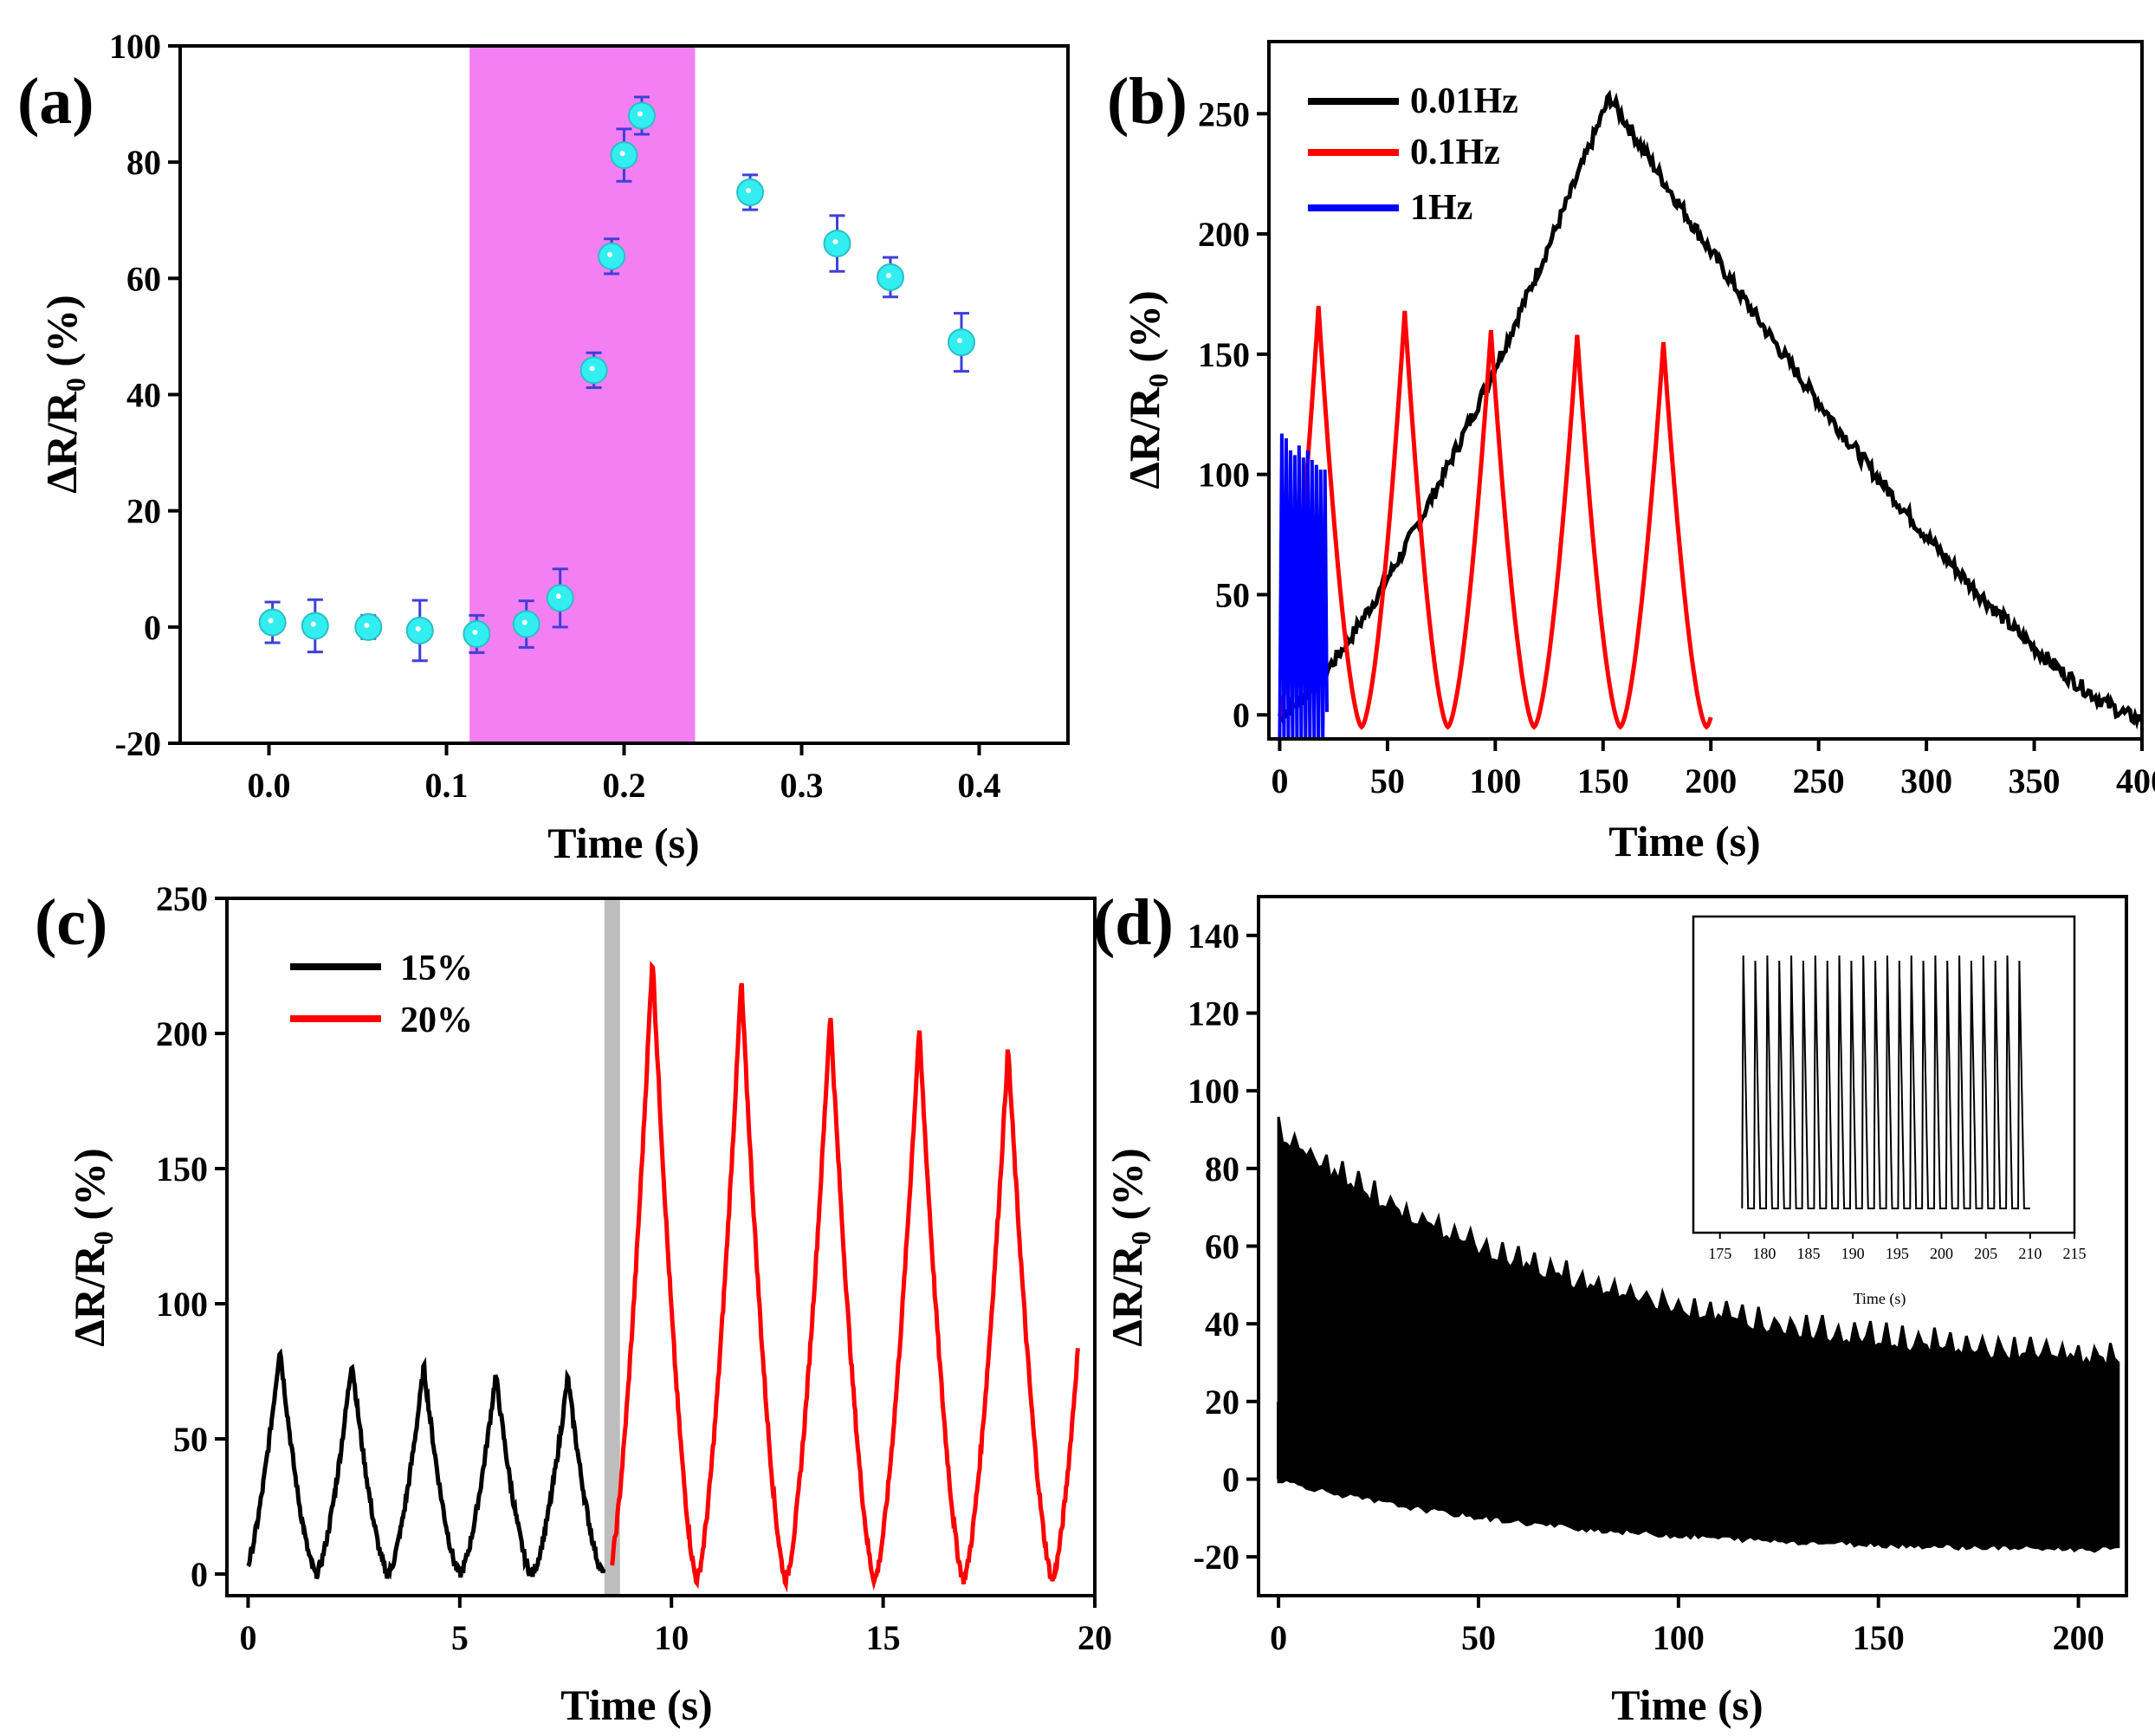 The height and width of the screenshot is (1736, 2155). I want to click on inset-x-tick-label: 195, so click(1898, 1253).